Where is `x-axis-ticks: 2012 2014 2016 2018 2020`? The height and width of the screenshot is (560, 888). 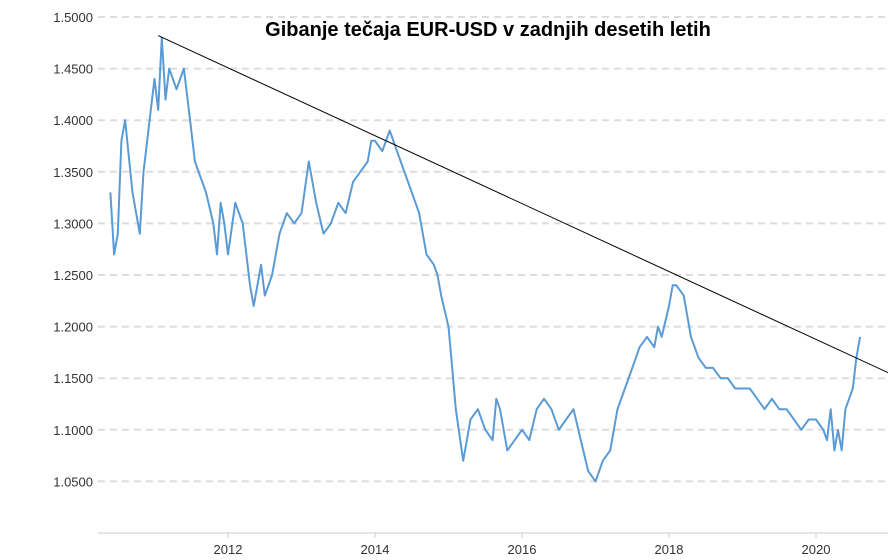 x-axis-ticks: 2012 2014 2016 2018 2020 is located at coordinates (522, 545).